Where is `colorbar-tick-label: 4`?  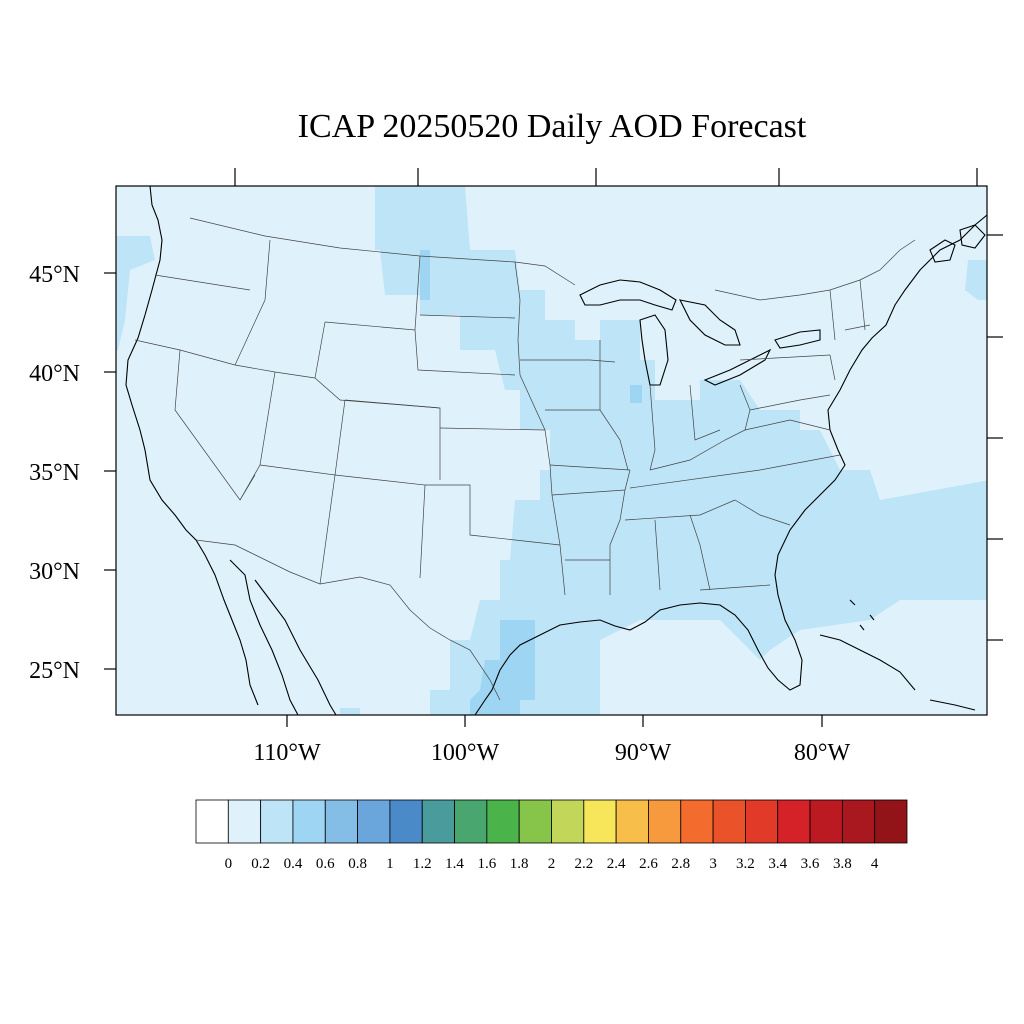
colorbar-tick-label: 4 is located at coordinates (875, 864).